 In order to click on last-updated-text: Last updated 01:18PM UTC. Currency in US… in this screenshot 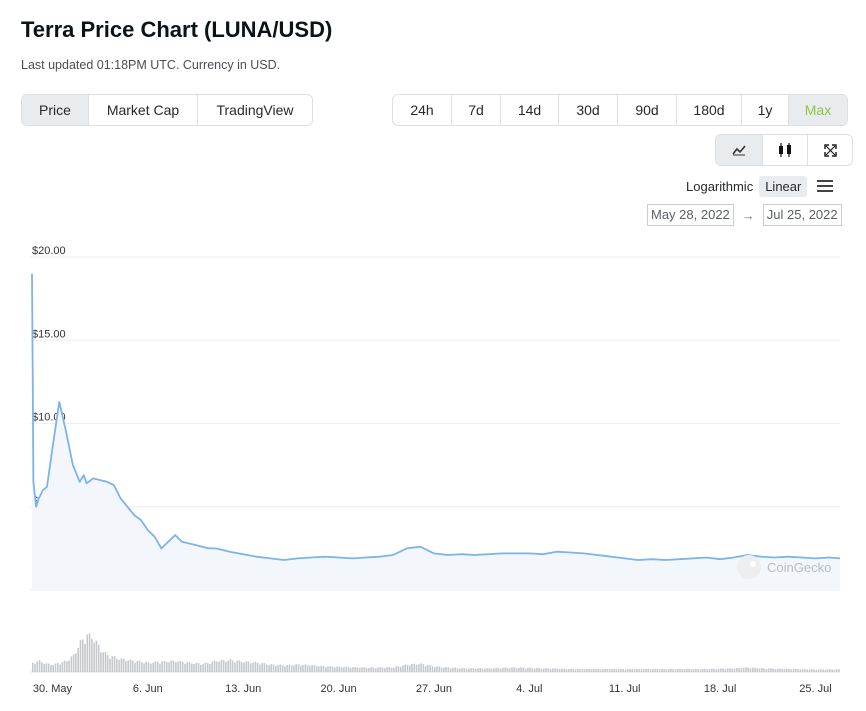, I will do `click(151, 65)`.